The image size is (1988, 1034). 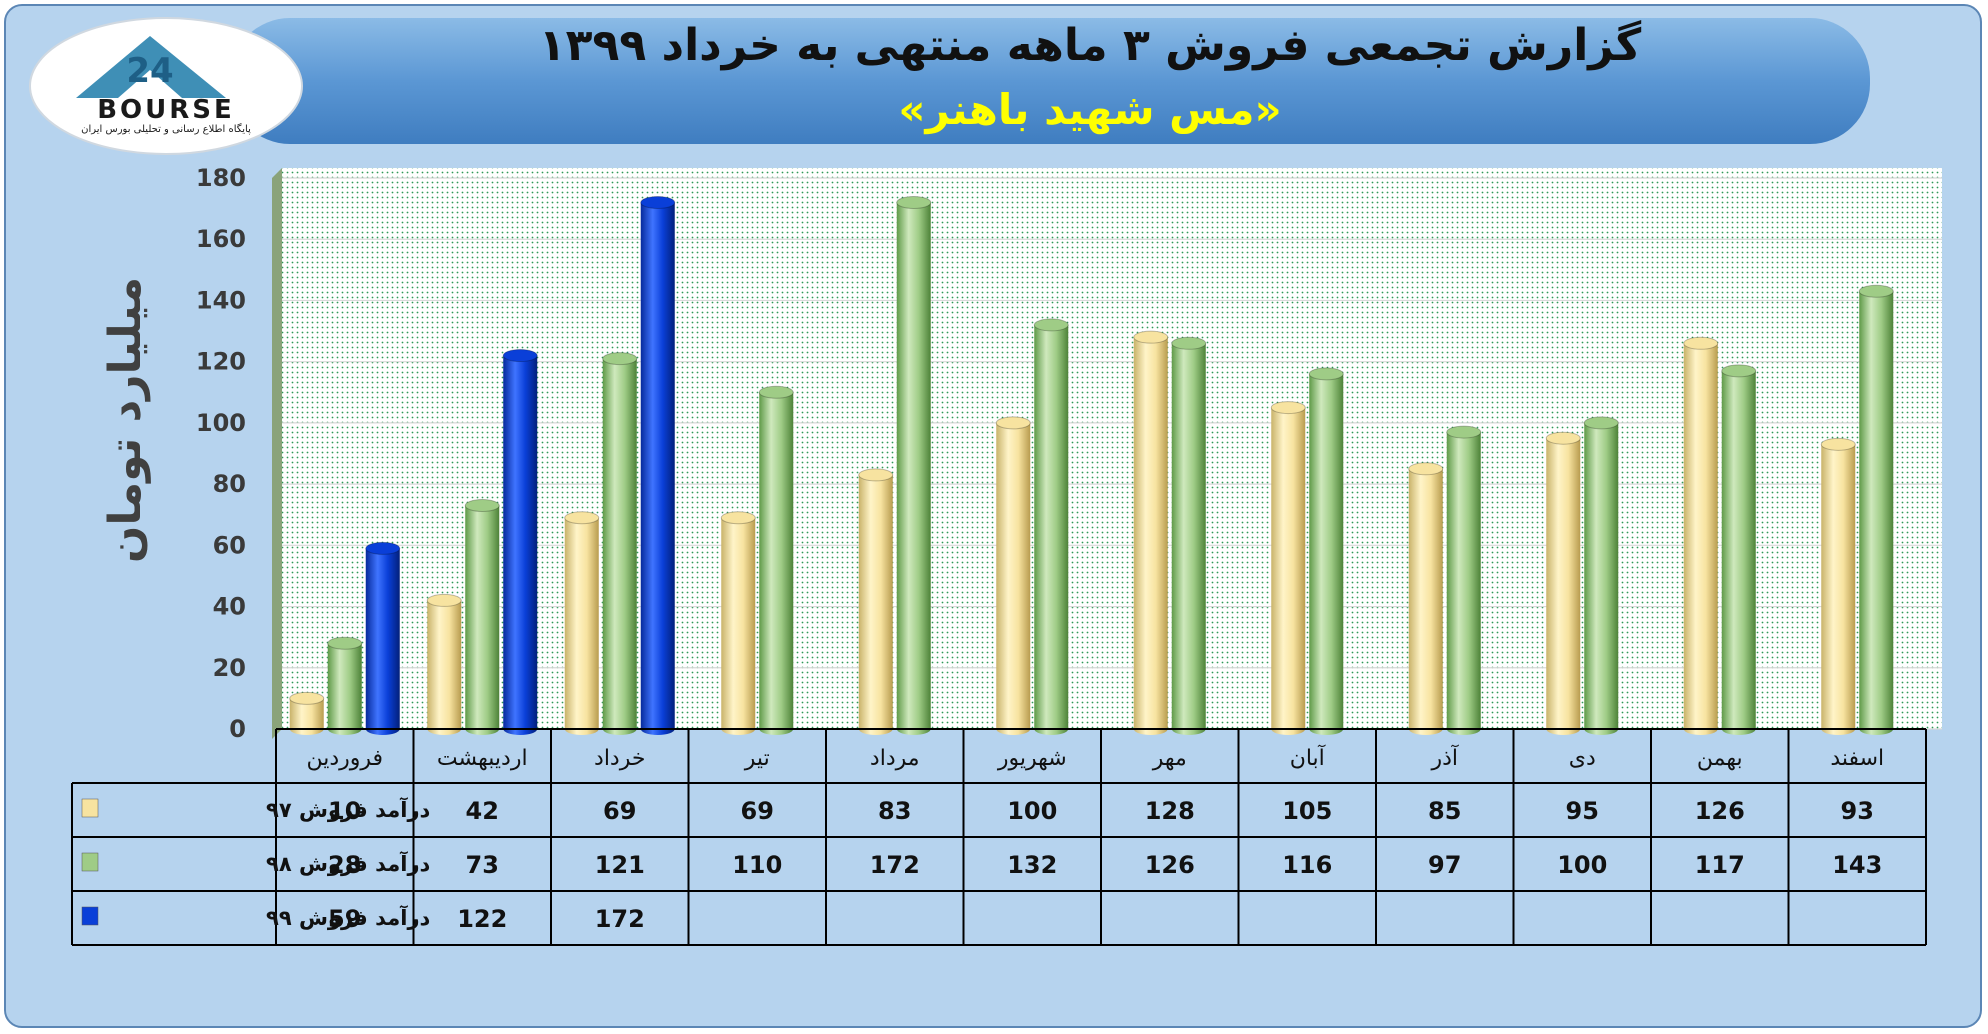 I want to click on logo-wordmark: BOURSE, so click(x=166, y=110).